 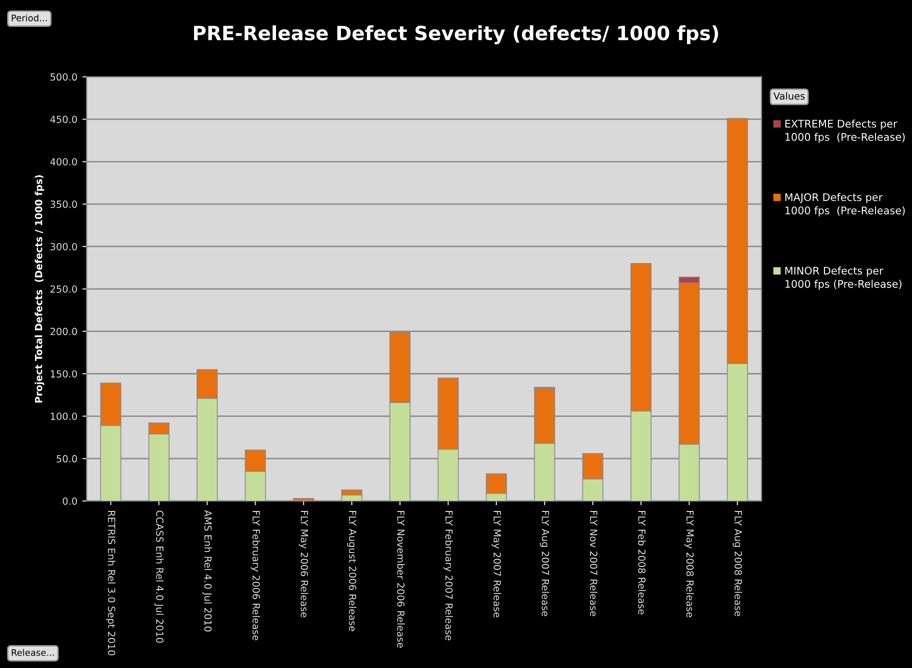 I want to click on x-tick-label: FLY August 2006 Release, so click(x=351, y=571).